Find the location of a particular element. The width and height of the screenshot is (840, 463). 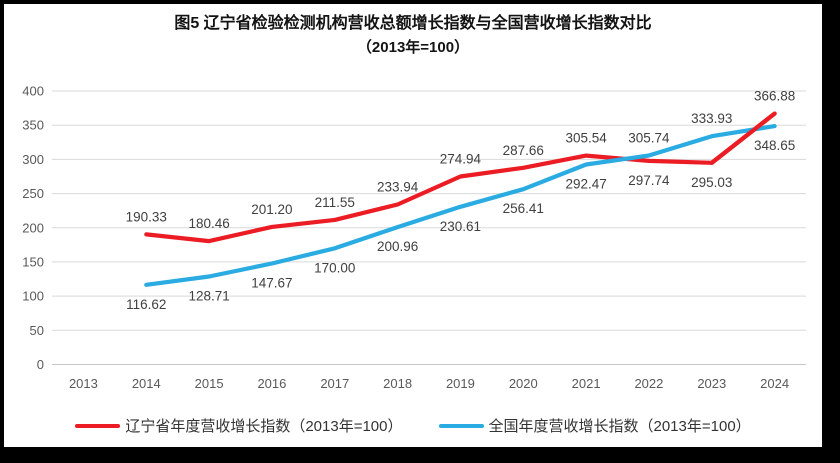

x-tick-label: 2013 is located at coordinates (83, 383).